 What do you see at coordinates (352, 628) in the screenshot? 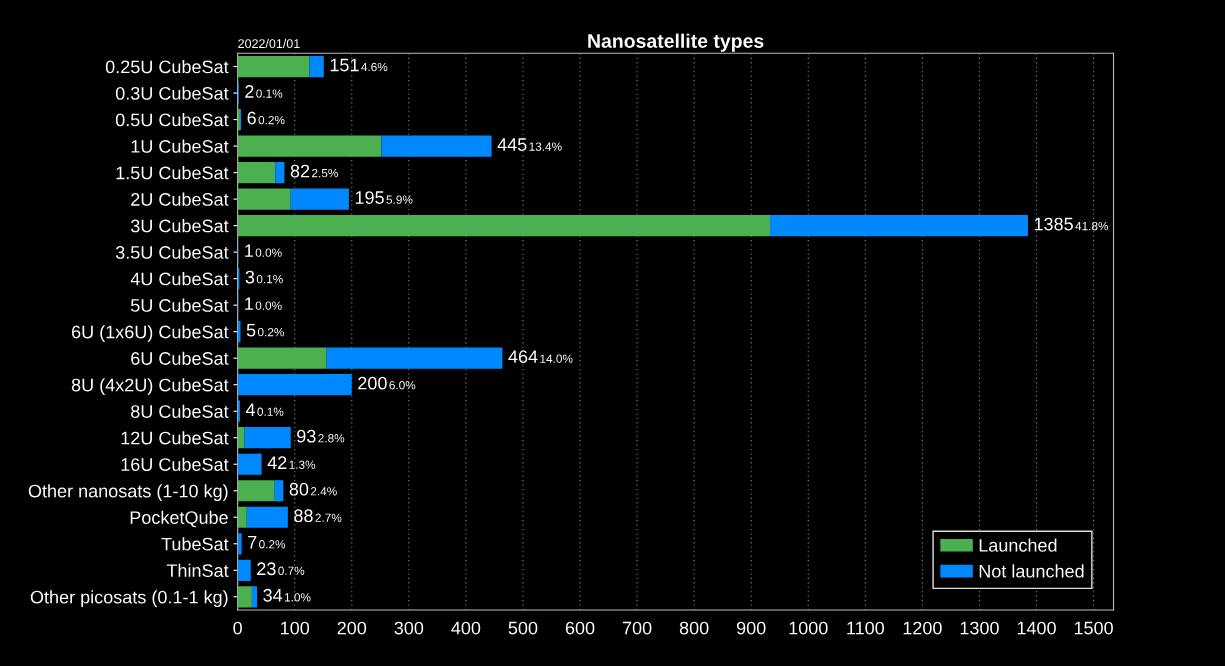
I see `x-tick-label: 200` at bounding box center [352, 628].